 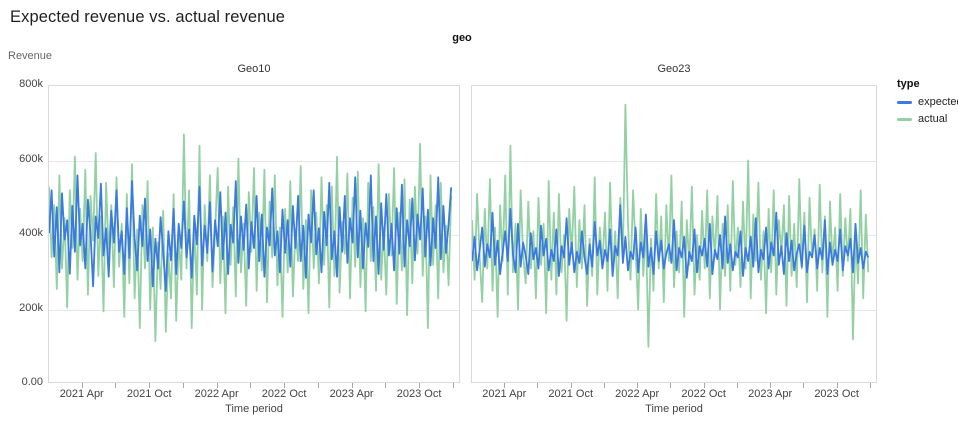 I want to click on facet-field-label: geo, so click(x=462, y=38).